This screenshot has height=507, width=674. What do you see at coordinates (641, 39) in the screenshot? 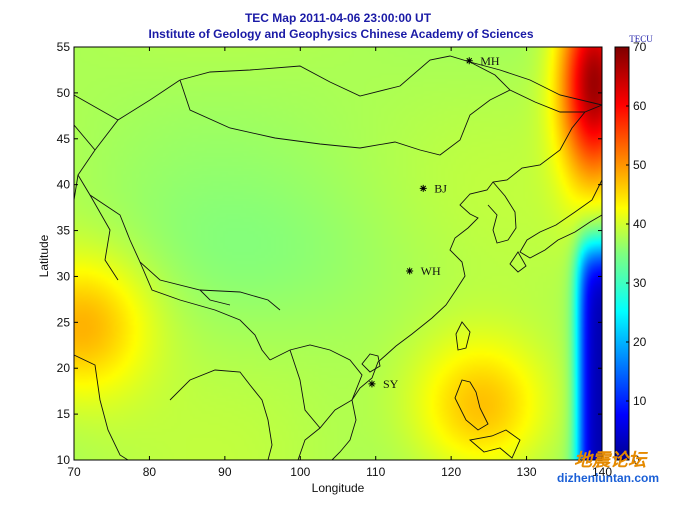
I see `colorbar-unit-label: TECU` at bounding box center [641, 39].